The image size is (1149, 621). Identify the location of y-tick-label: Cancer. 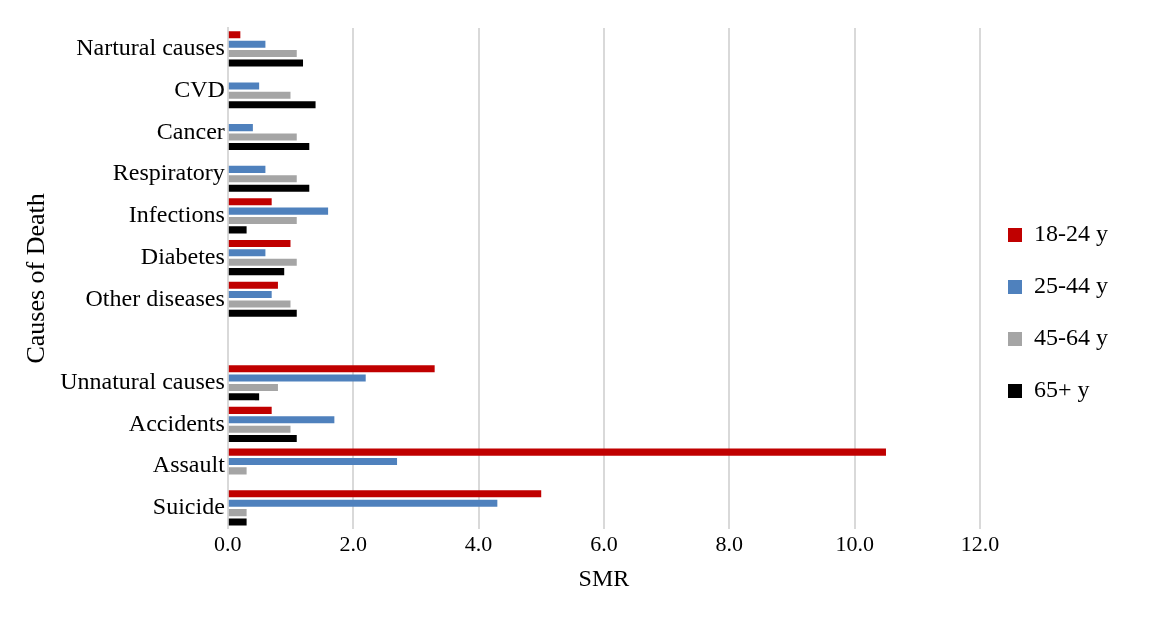
(190, 130).